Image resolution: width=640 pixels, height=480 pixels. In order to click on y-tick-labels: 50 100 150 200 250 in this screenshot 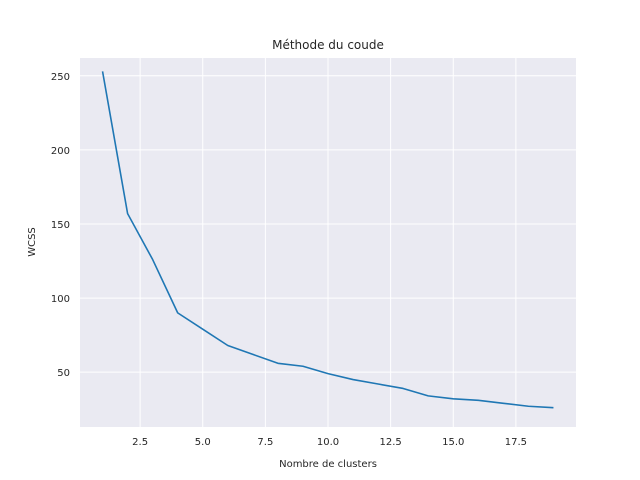, I will do `click(60, 225)`.